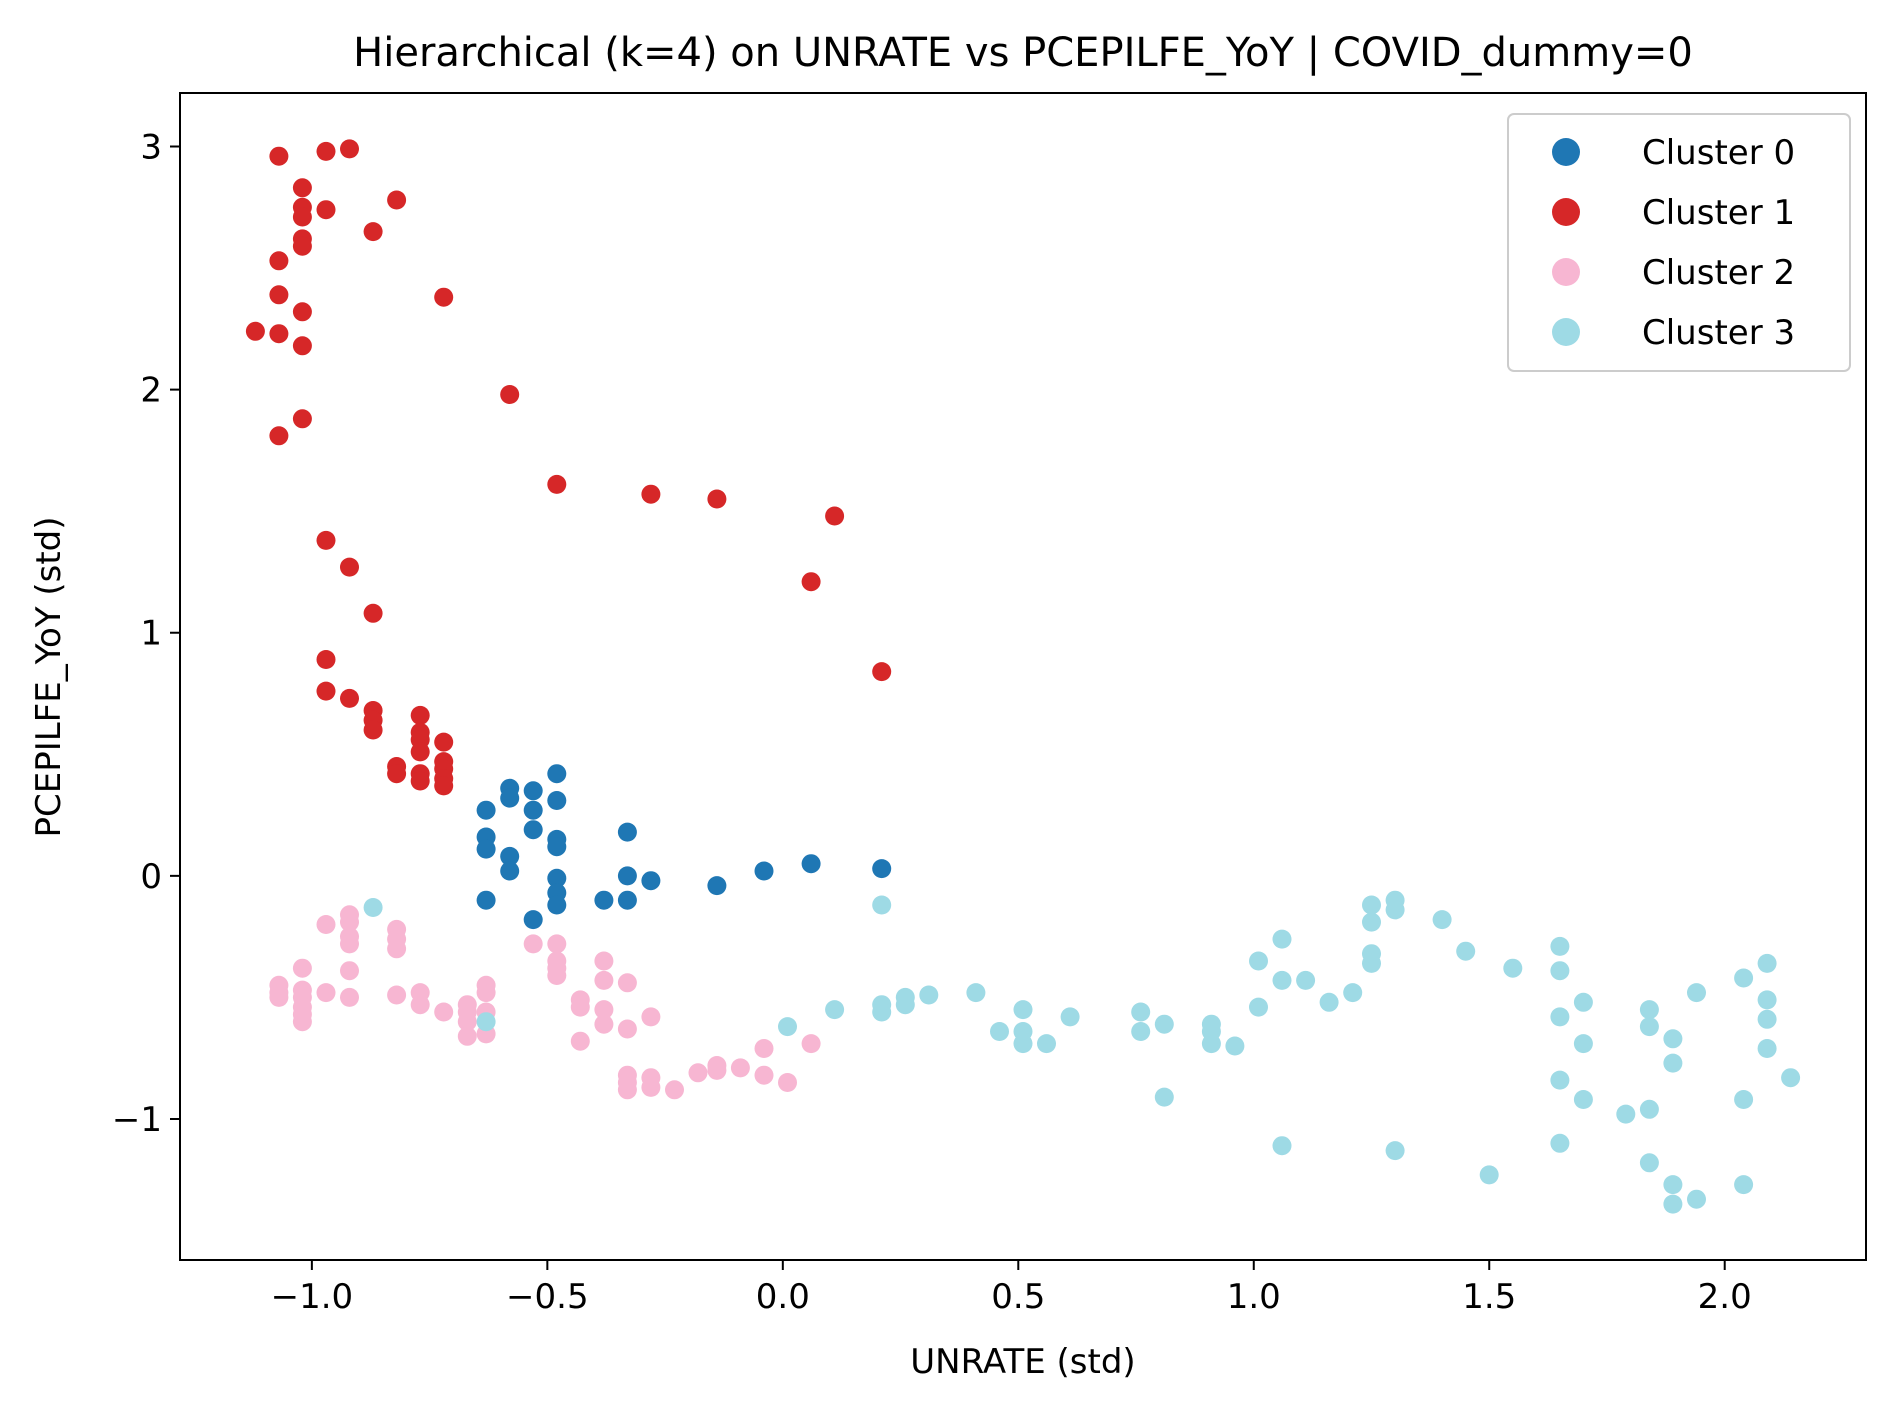  I want to click on legend-label-2: Cluster 2, so click(1718, 273).